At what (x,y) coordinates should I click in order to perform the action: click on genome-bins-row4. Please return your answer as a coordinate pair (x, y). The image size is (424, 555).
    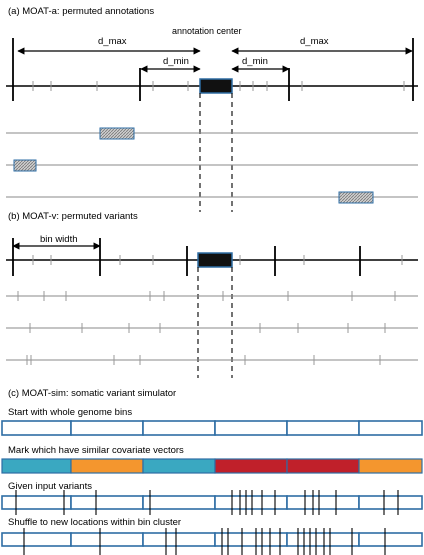
    Looking at the image, I should click on (212, 539).